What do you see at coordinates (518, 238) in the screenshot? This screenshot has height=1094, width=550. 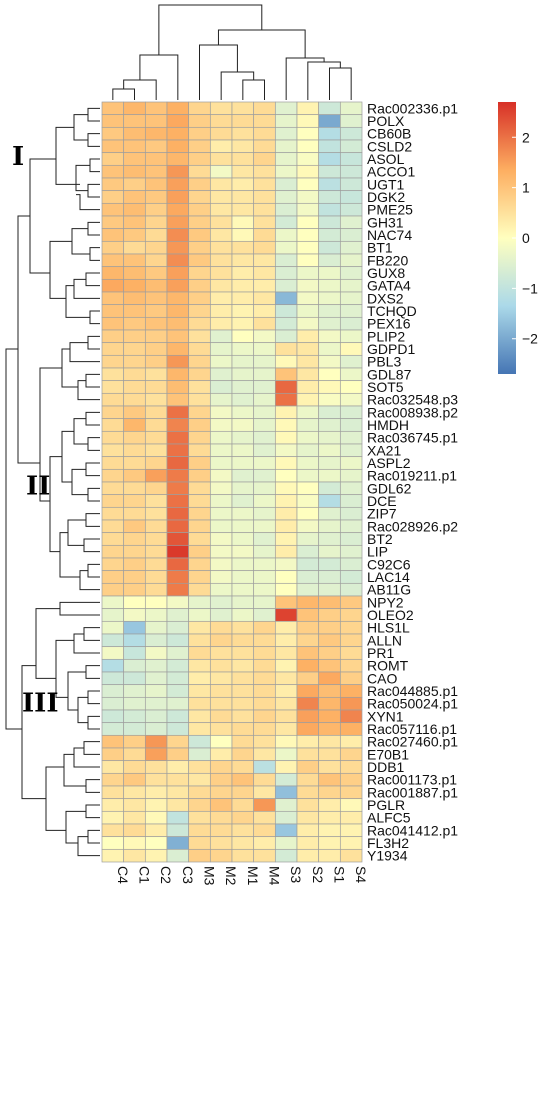 I see `colorbar: 2 1 0 −1 −2` at bounding box center [518, 238].